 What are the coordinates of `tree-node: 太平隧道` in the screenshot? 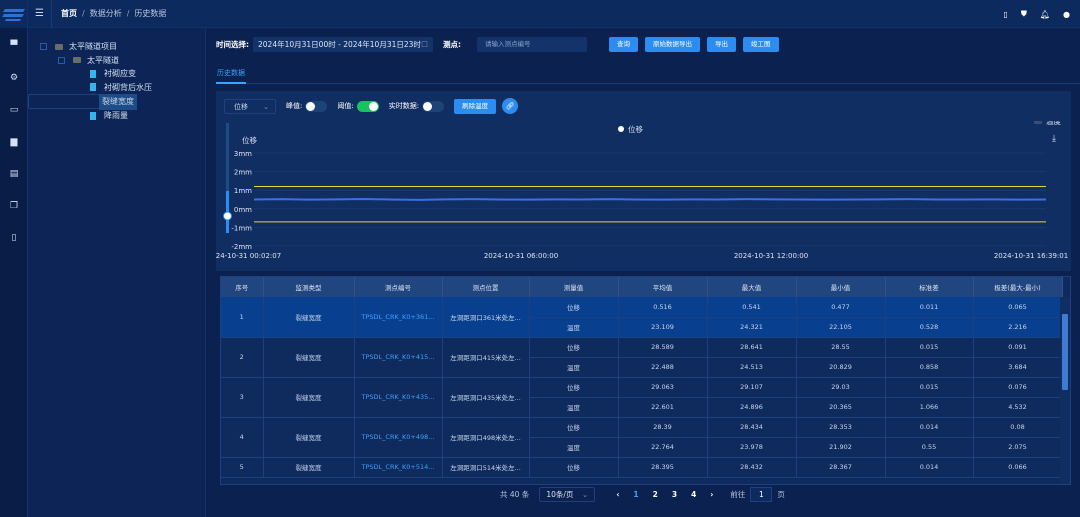 It's located at (116, 61).